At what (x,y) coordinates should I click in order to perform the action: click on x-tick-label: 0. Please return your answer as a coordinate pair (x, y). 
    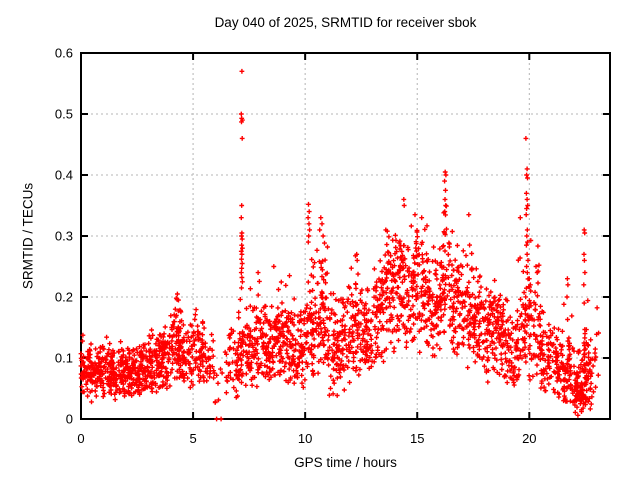
    Looking at the image, I should click on (80, 438).